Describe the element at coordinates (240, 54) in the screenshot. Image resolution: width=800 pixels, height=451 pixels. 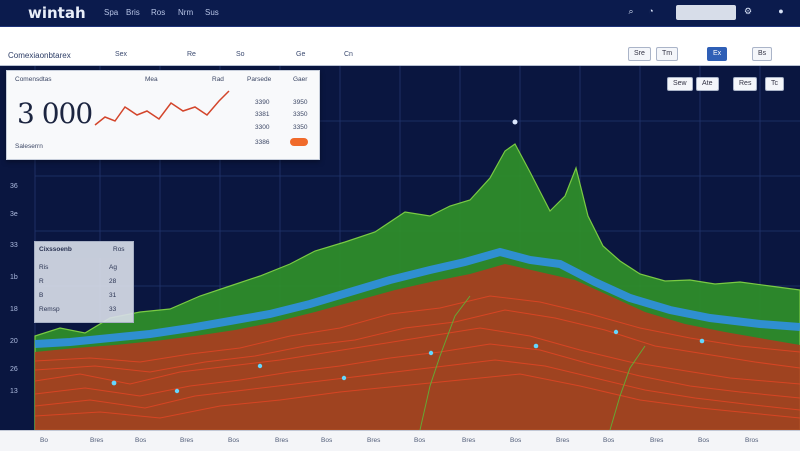
I see `toolbar-item: So` at that location.